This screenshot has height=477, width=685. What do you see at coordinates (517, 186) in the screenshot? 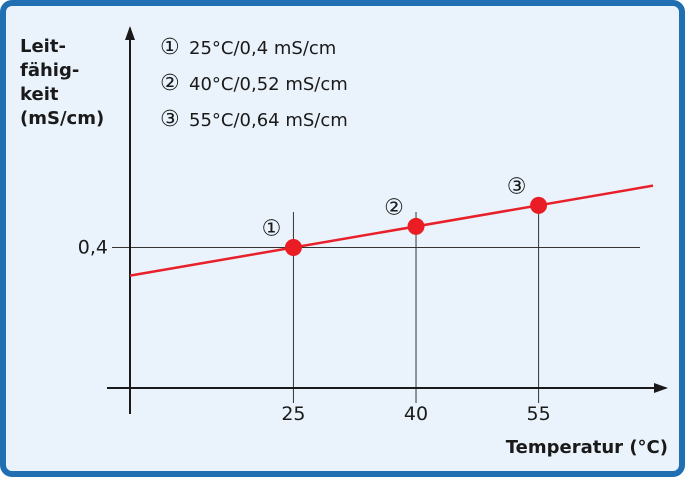
I see `point-label-3: ③` at bounding box center [517, 186].